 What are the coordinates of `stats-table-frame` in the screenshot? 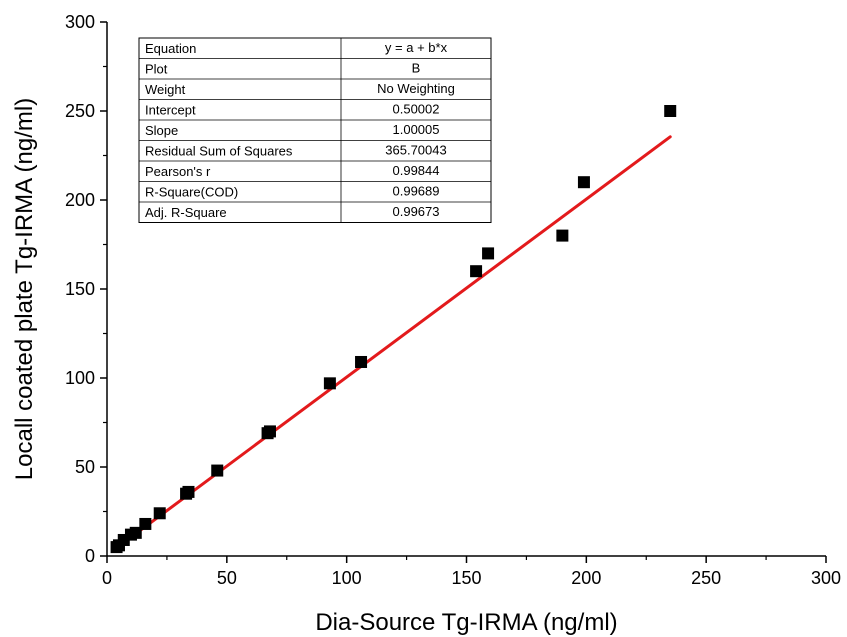 It's located at (315, 130).